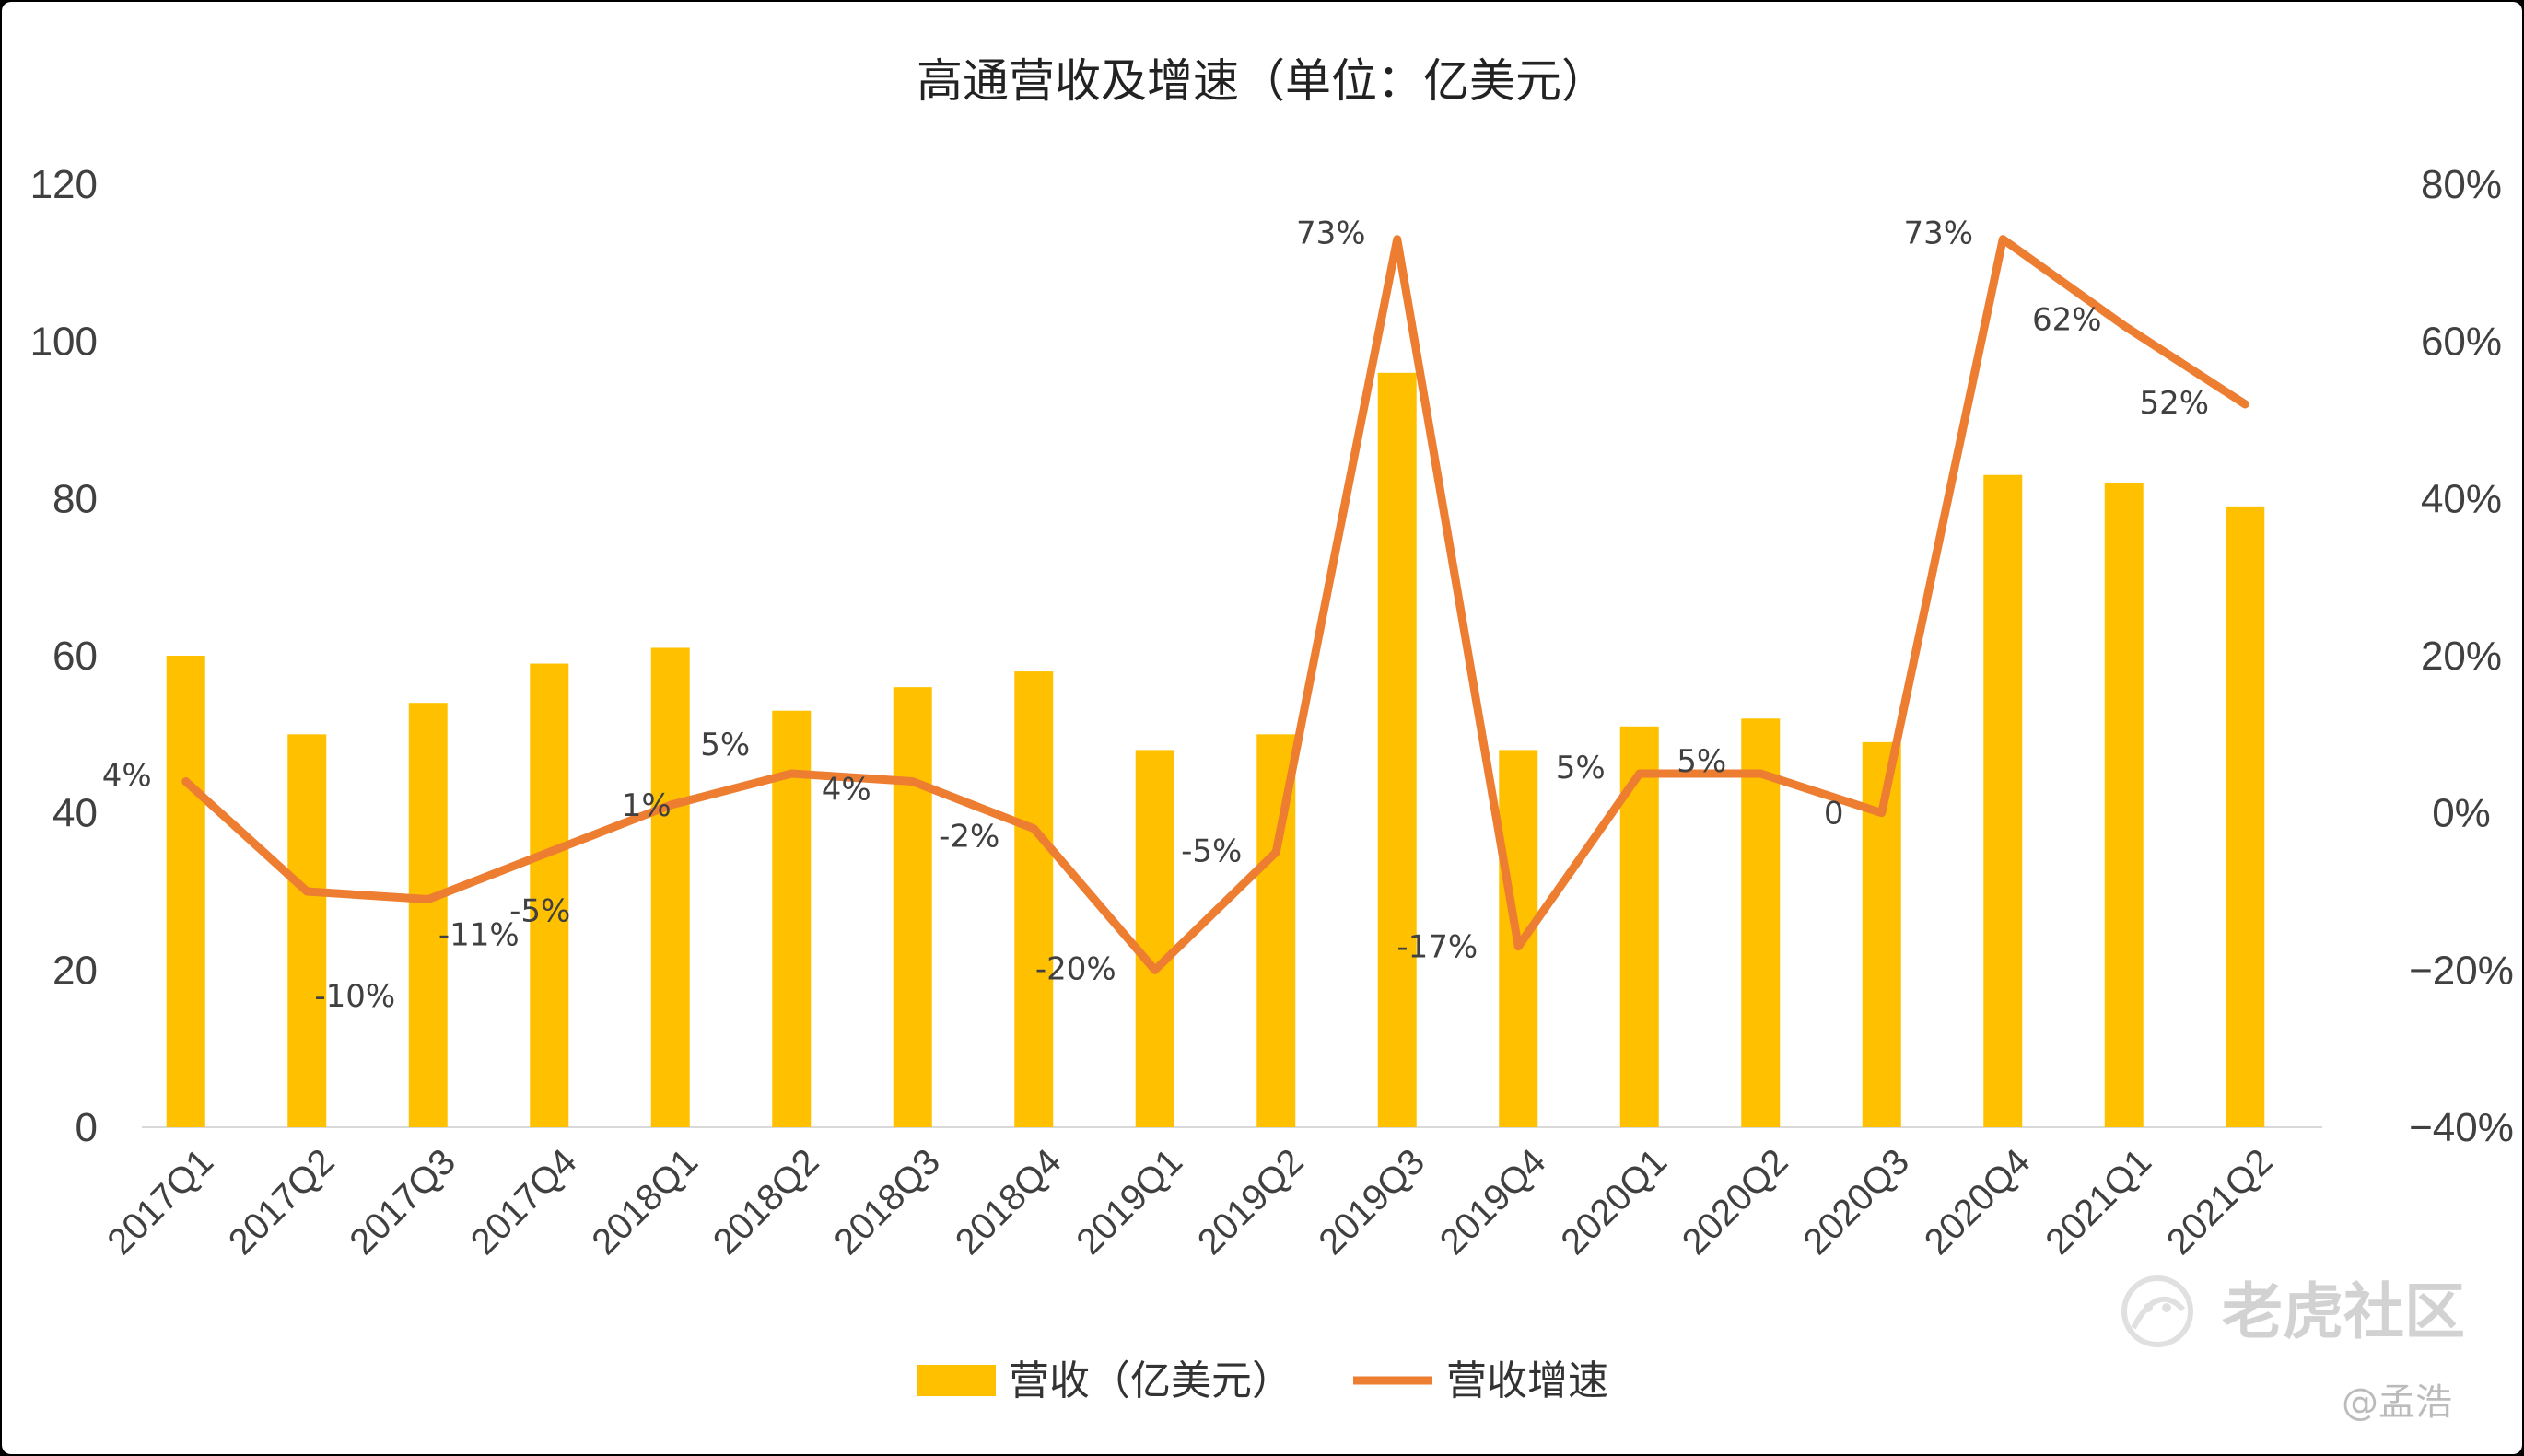 The width and height of the screenshot is (2524, 1456). What do you see at coordinates (1008, 1202) in the screenshot?
I see `category-label: 2018Q4` at bounding box center [1008, 1202].